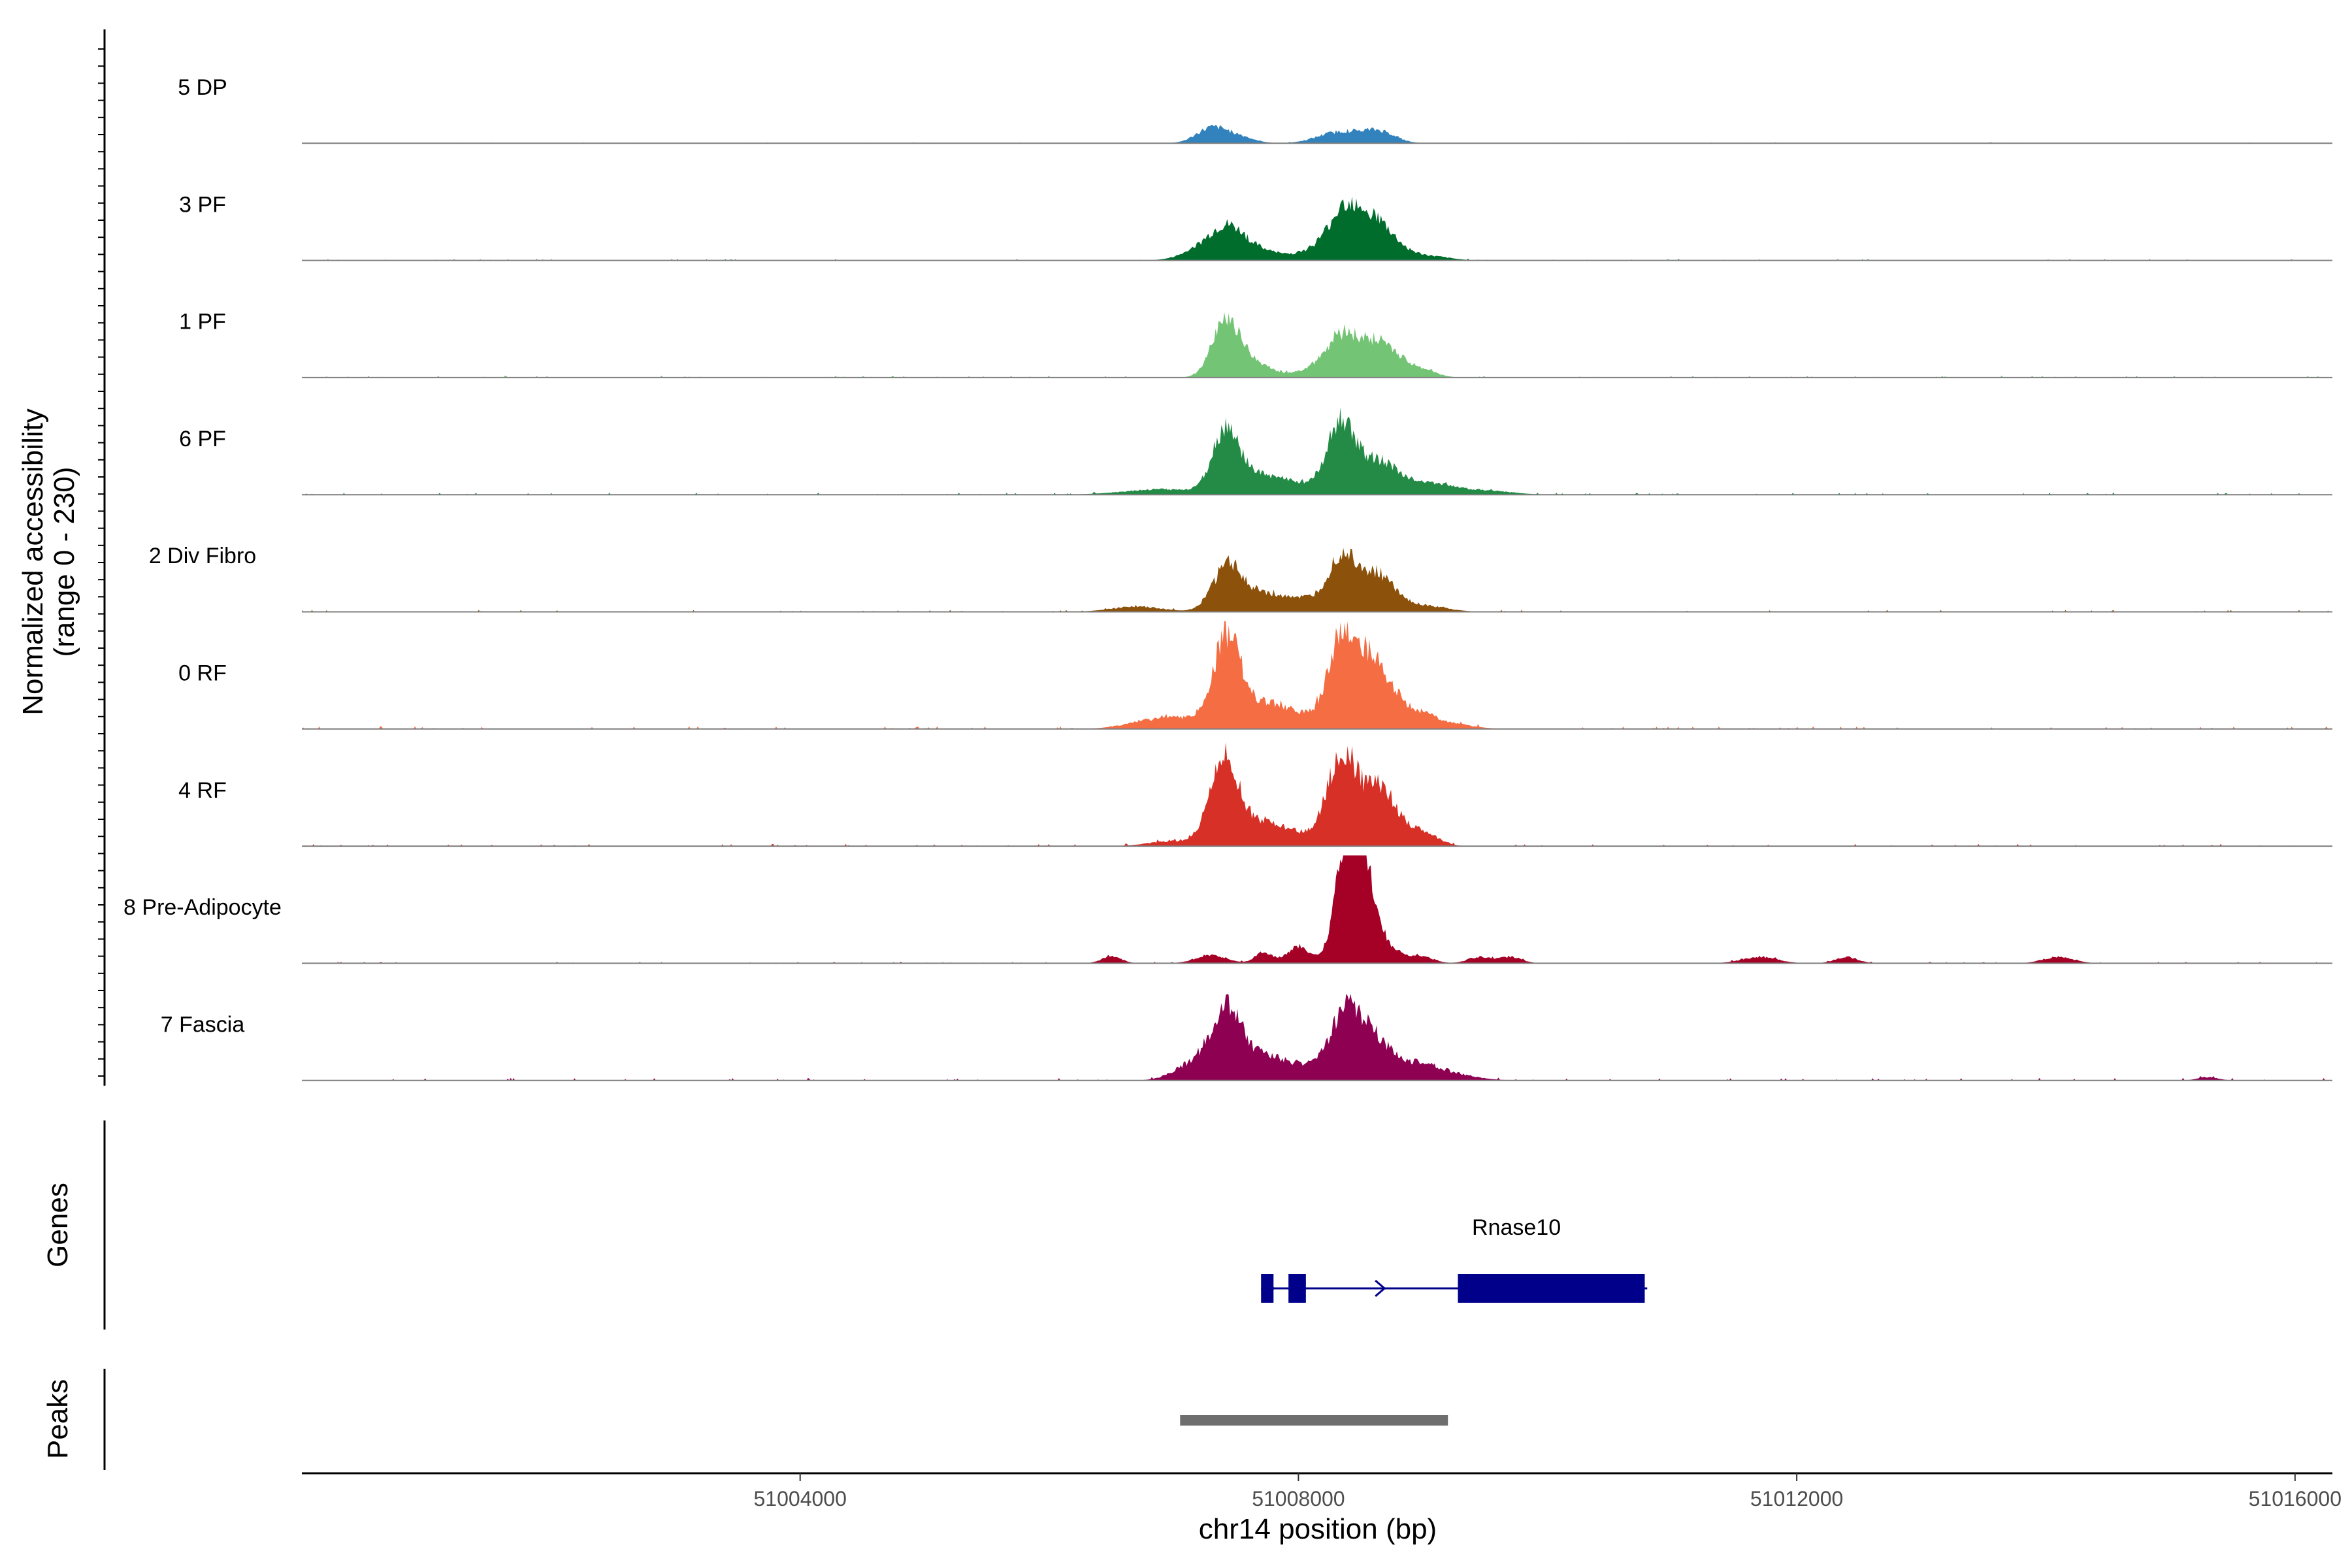 This screenshot has width=2352, height=1568. Describe the element at coordinates (2295, 1499) in the screenshot. I see `x-tick-label: 51016000` at that location.